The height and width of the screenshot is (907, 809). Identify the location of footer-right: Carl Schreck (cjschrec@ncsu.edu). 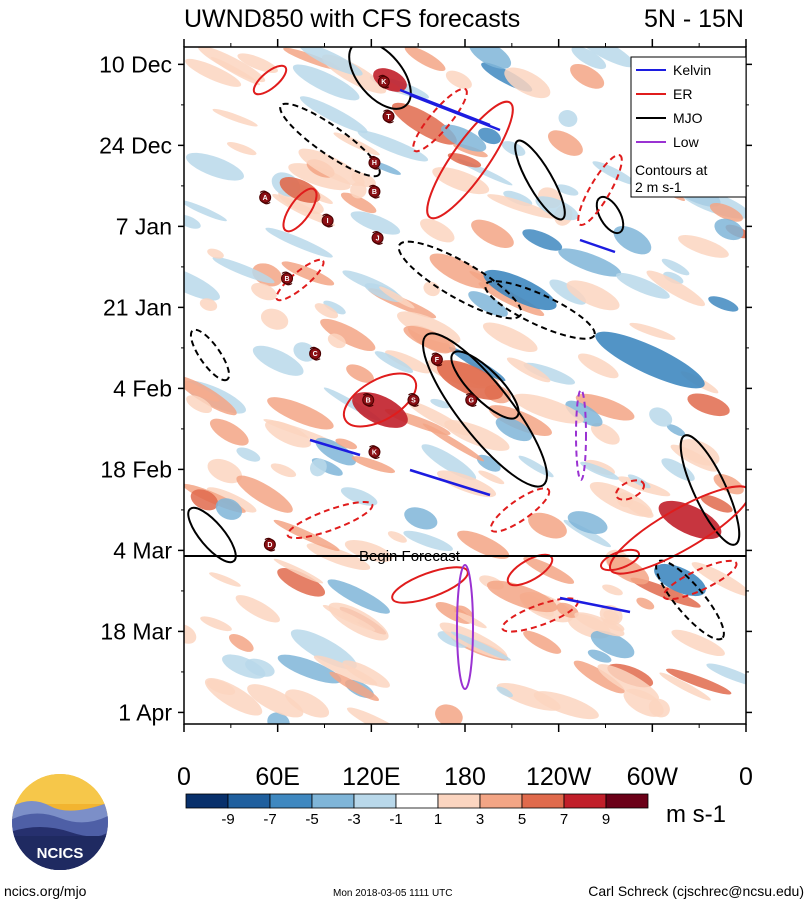
(696, 891).